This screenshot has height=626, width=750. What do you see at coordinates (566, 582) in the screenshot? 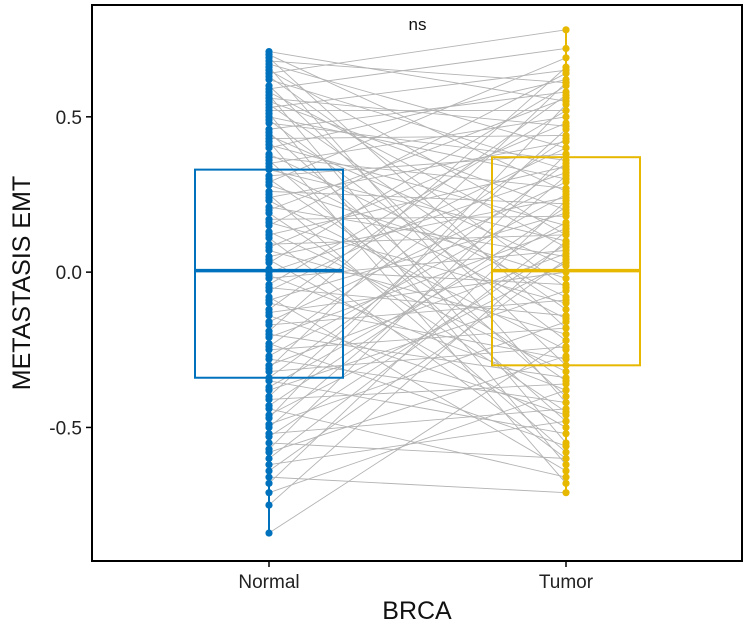
I see `x-tick-label-tumor: Tumor` at bounding box center [566, 582].